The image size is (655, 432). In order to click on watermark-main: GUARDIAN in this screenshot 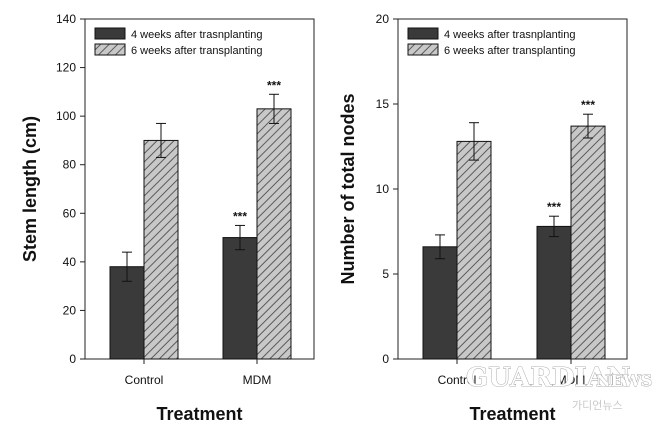, I will do `click(548, 378)`.